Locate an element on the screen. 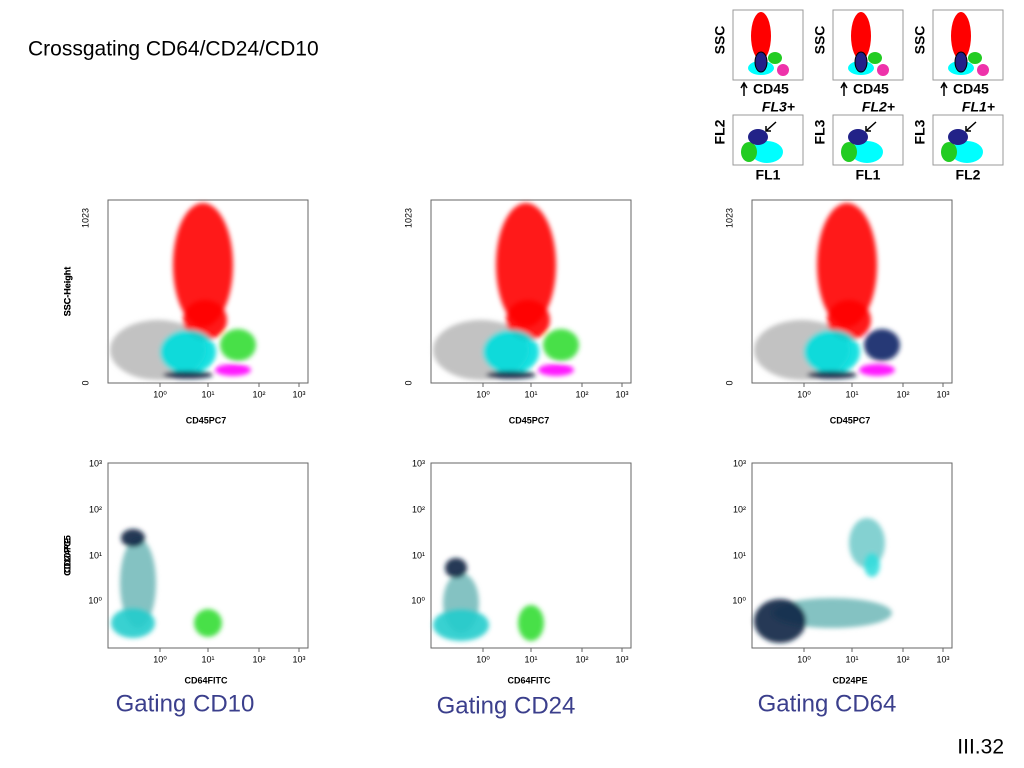  x-axis-label: CD24PE is located at coordinates (849, 680).